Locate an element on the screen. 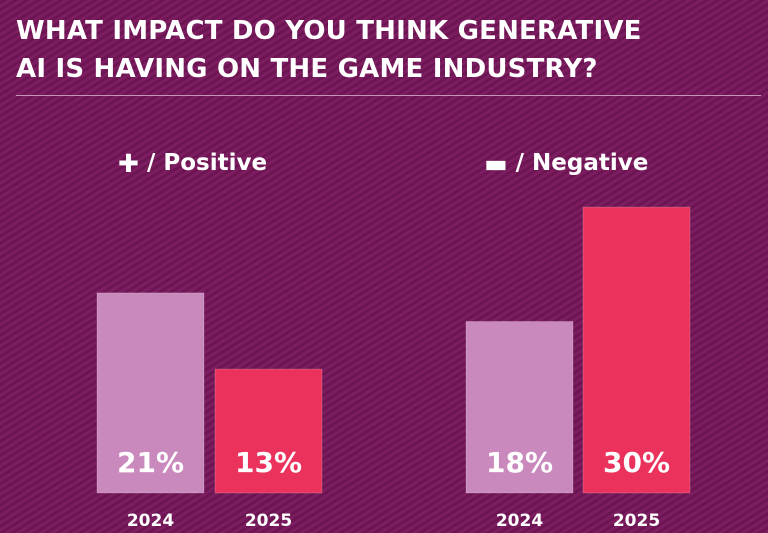 The height and width of the screenshot is (533, 768). plus-icon: ✚ is located at coordinates (128, 163).